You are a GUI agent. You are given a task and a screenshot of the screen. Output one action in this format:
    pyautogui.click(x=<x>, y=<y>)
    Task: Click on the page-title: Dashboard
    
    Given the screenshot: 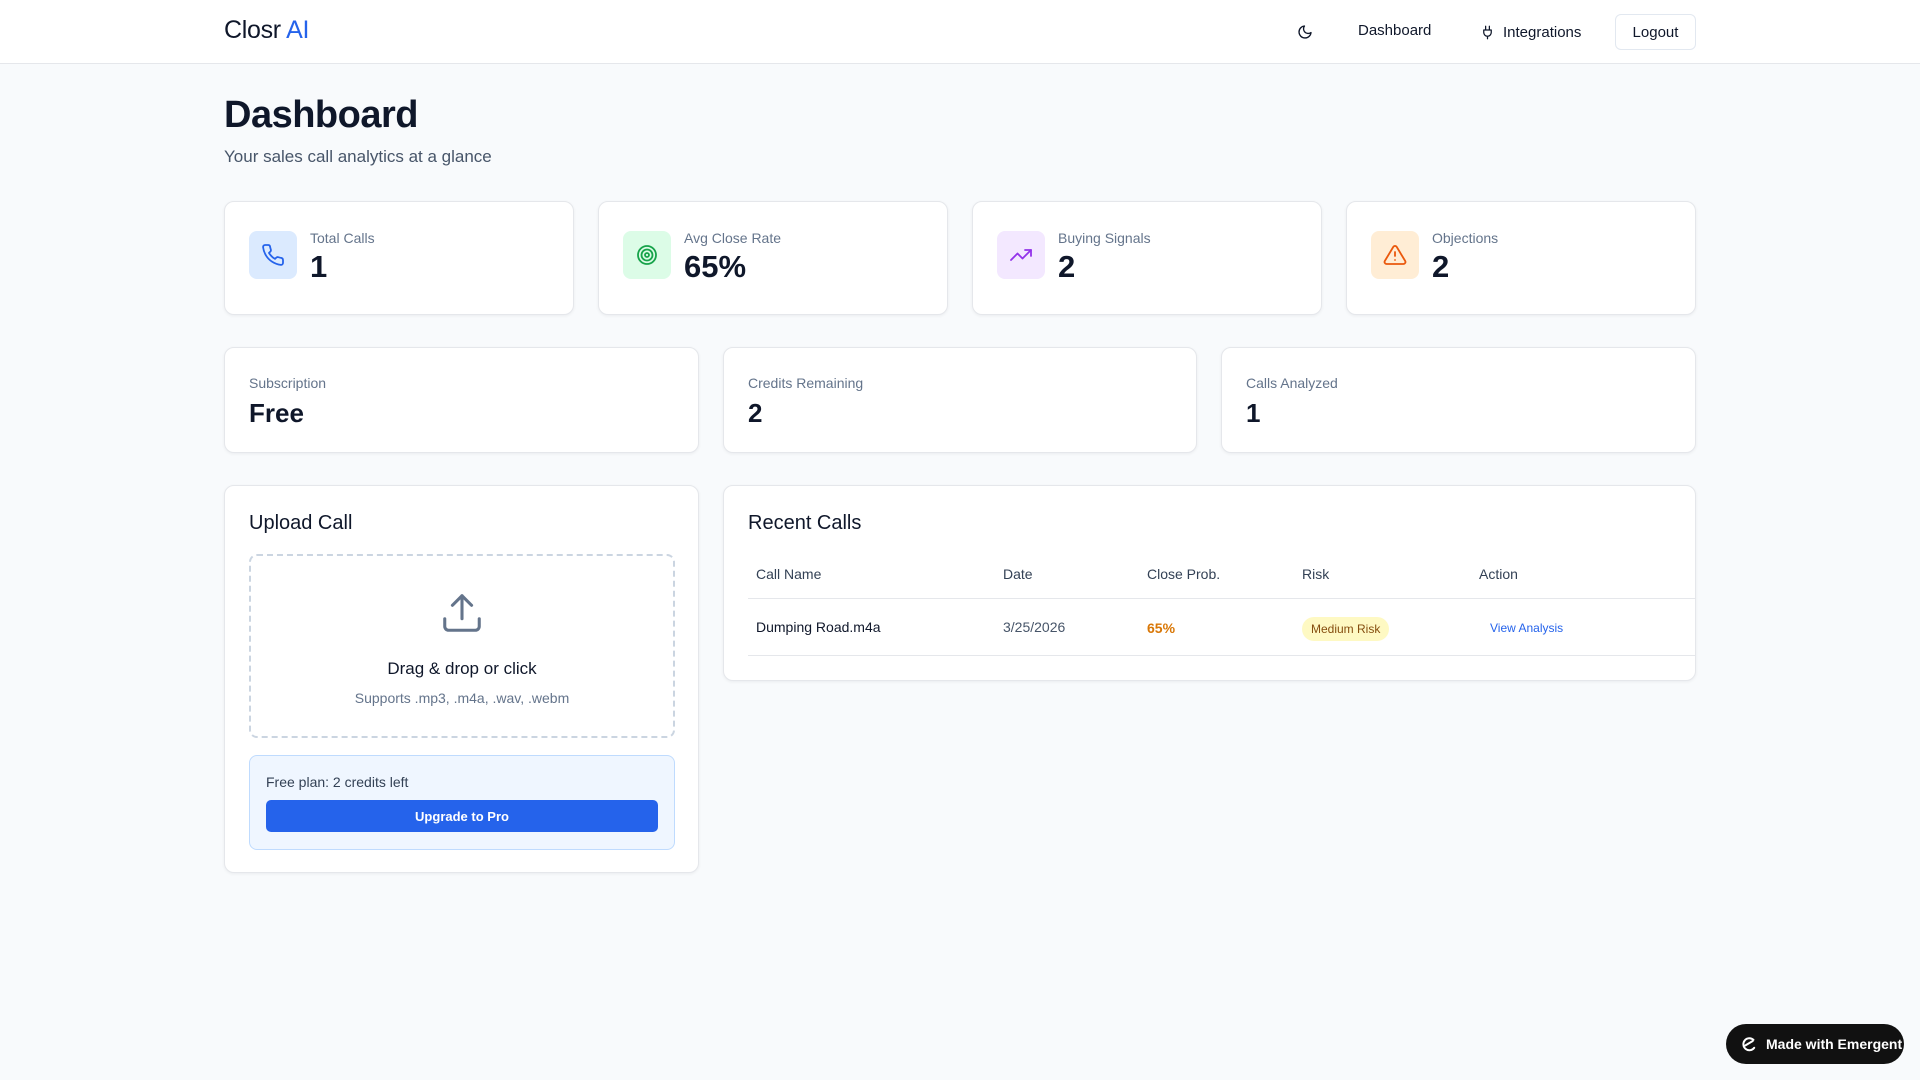 What is the action you would take?
    pyautogui.click(x=321, y=115)
    